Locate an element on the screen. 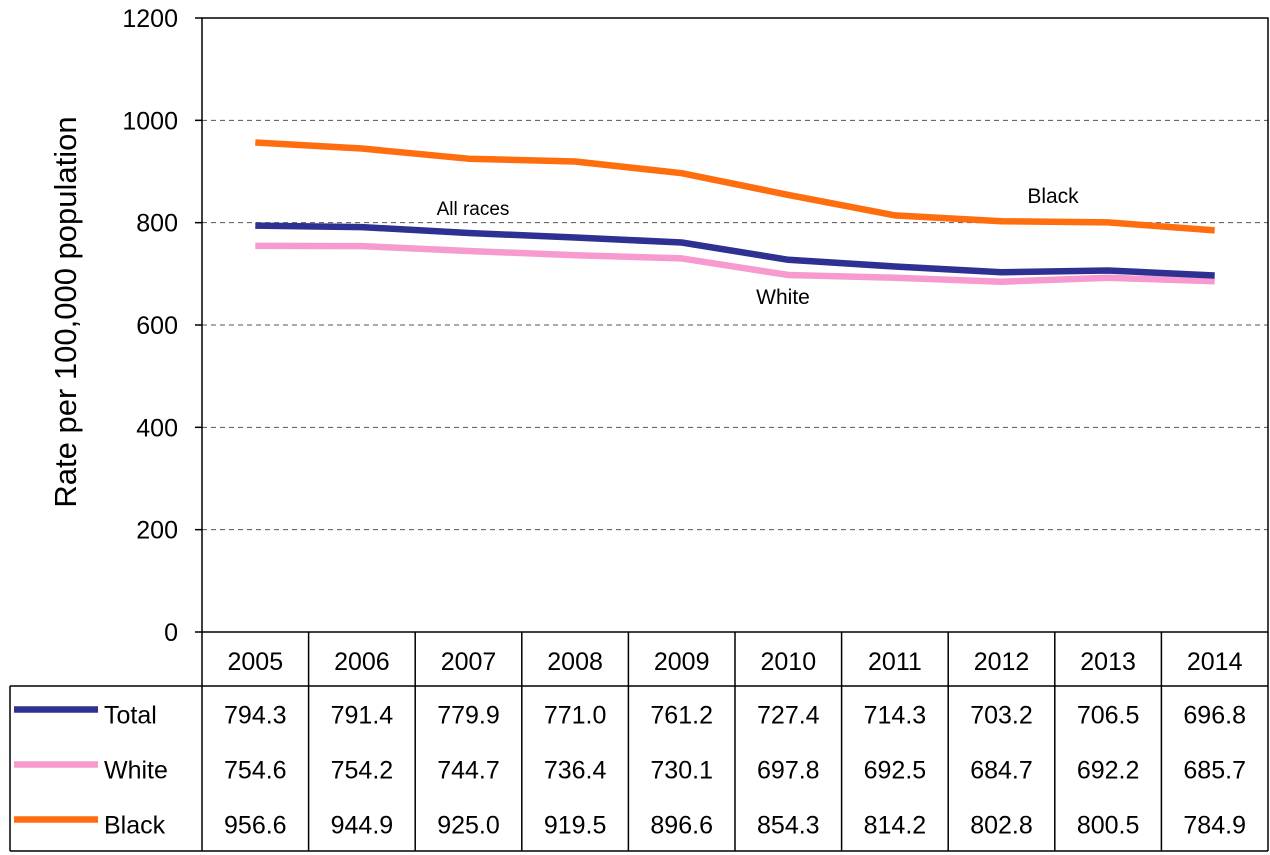 The image size is (1270, 855). series-line-white is located at coordinates (735, 263).